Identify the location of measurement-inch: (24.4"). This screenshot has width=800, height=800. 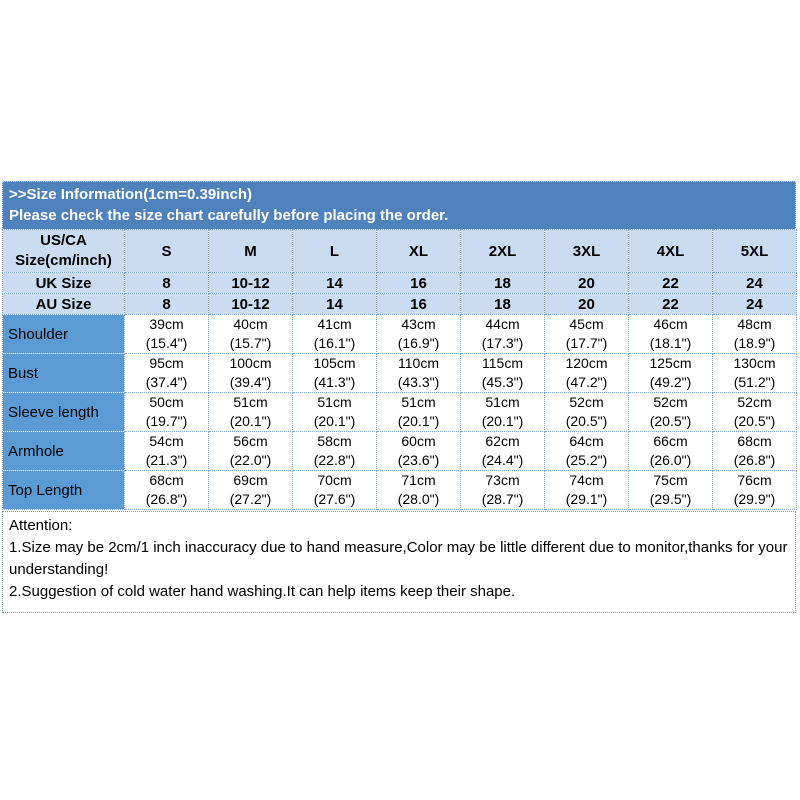
(502, 460).